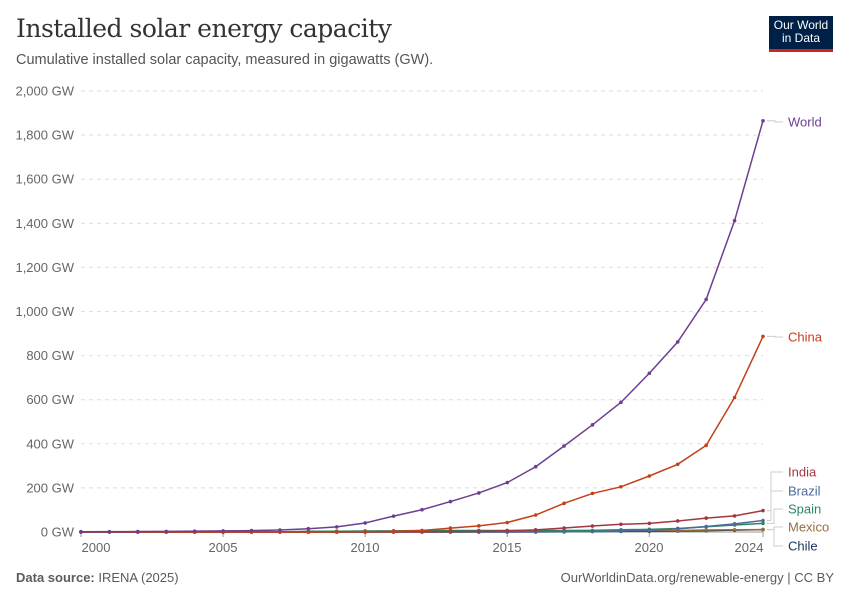 This screenshot has height=600, width=850. What do you see at coordinates (58, 532) in the screenshot?
I see `y-tick-label: 0 GW` at bounding box center [58, 532].